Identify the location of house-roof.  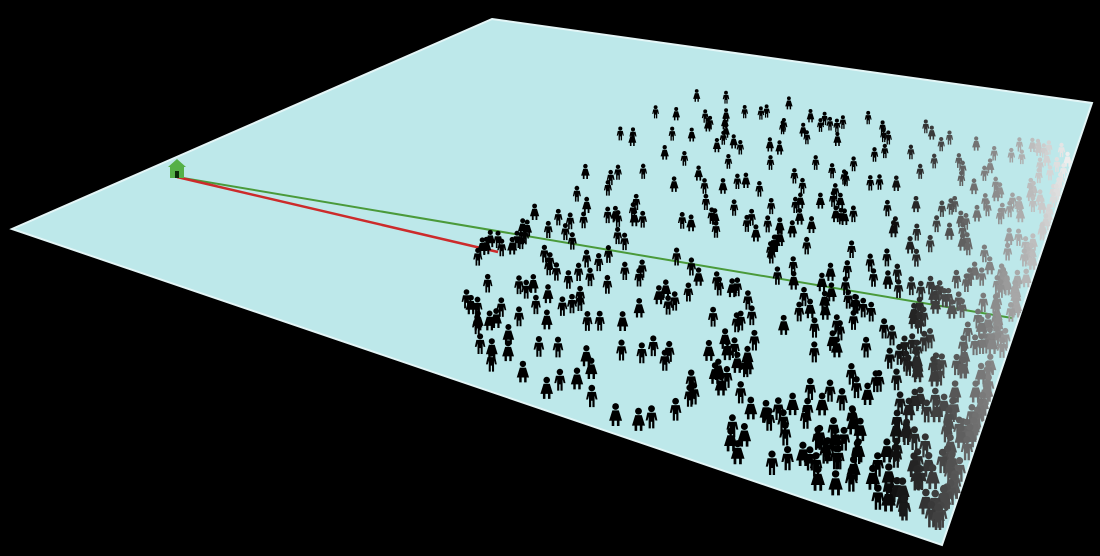
(177, 163).